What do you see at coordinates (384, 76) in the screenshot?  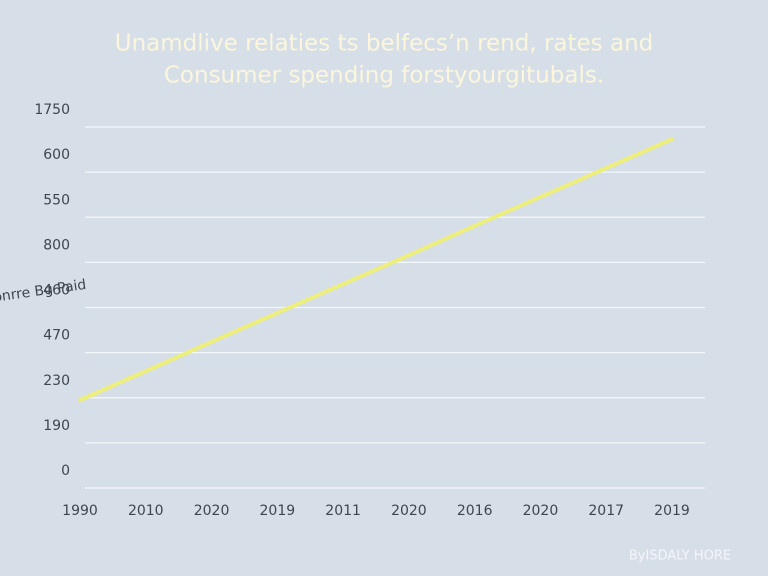 I see `chart-title: Consumer spending forstyourgitubals.` at bounding box center [384, 76].